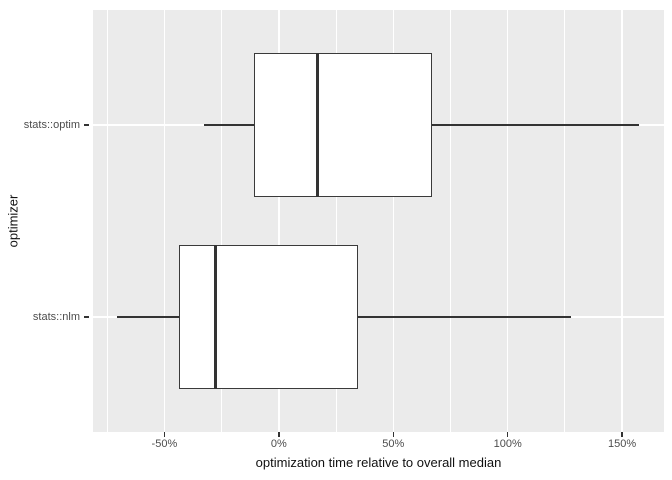 The image size is (672, 480). Describe the element at coordinates (343, 125) in the screenshot. I see `box-optim` at that location.